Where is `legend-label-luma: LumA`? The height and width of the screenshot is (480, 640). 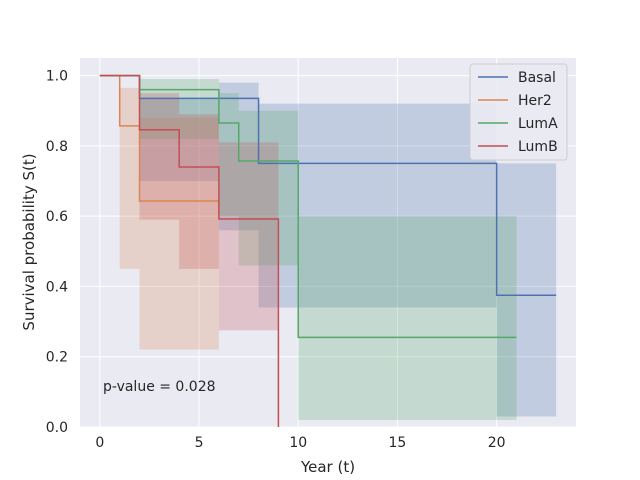
legend-label-luma: LumA is located at coordinates (538, 124).